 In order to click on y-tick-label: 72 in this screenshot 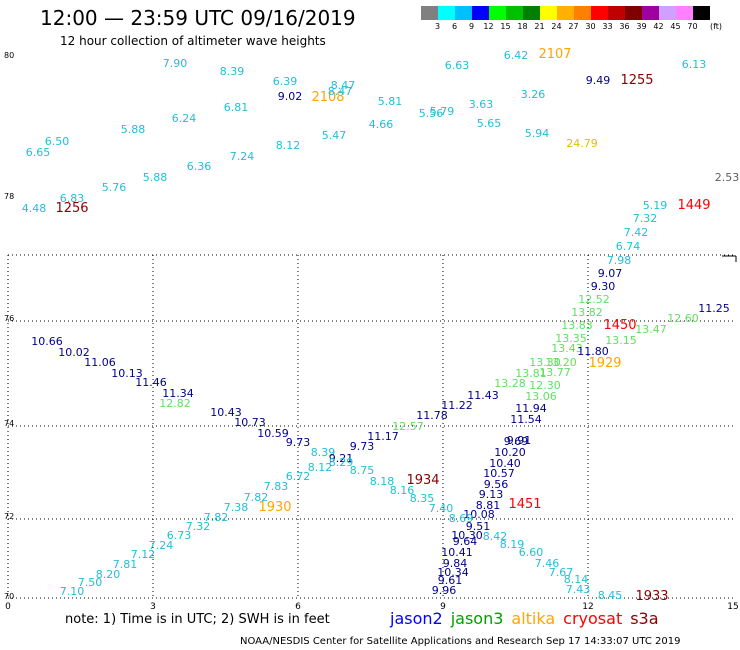, I will do `click(9, 516)`.